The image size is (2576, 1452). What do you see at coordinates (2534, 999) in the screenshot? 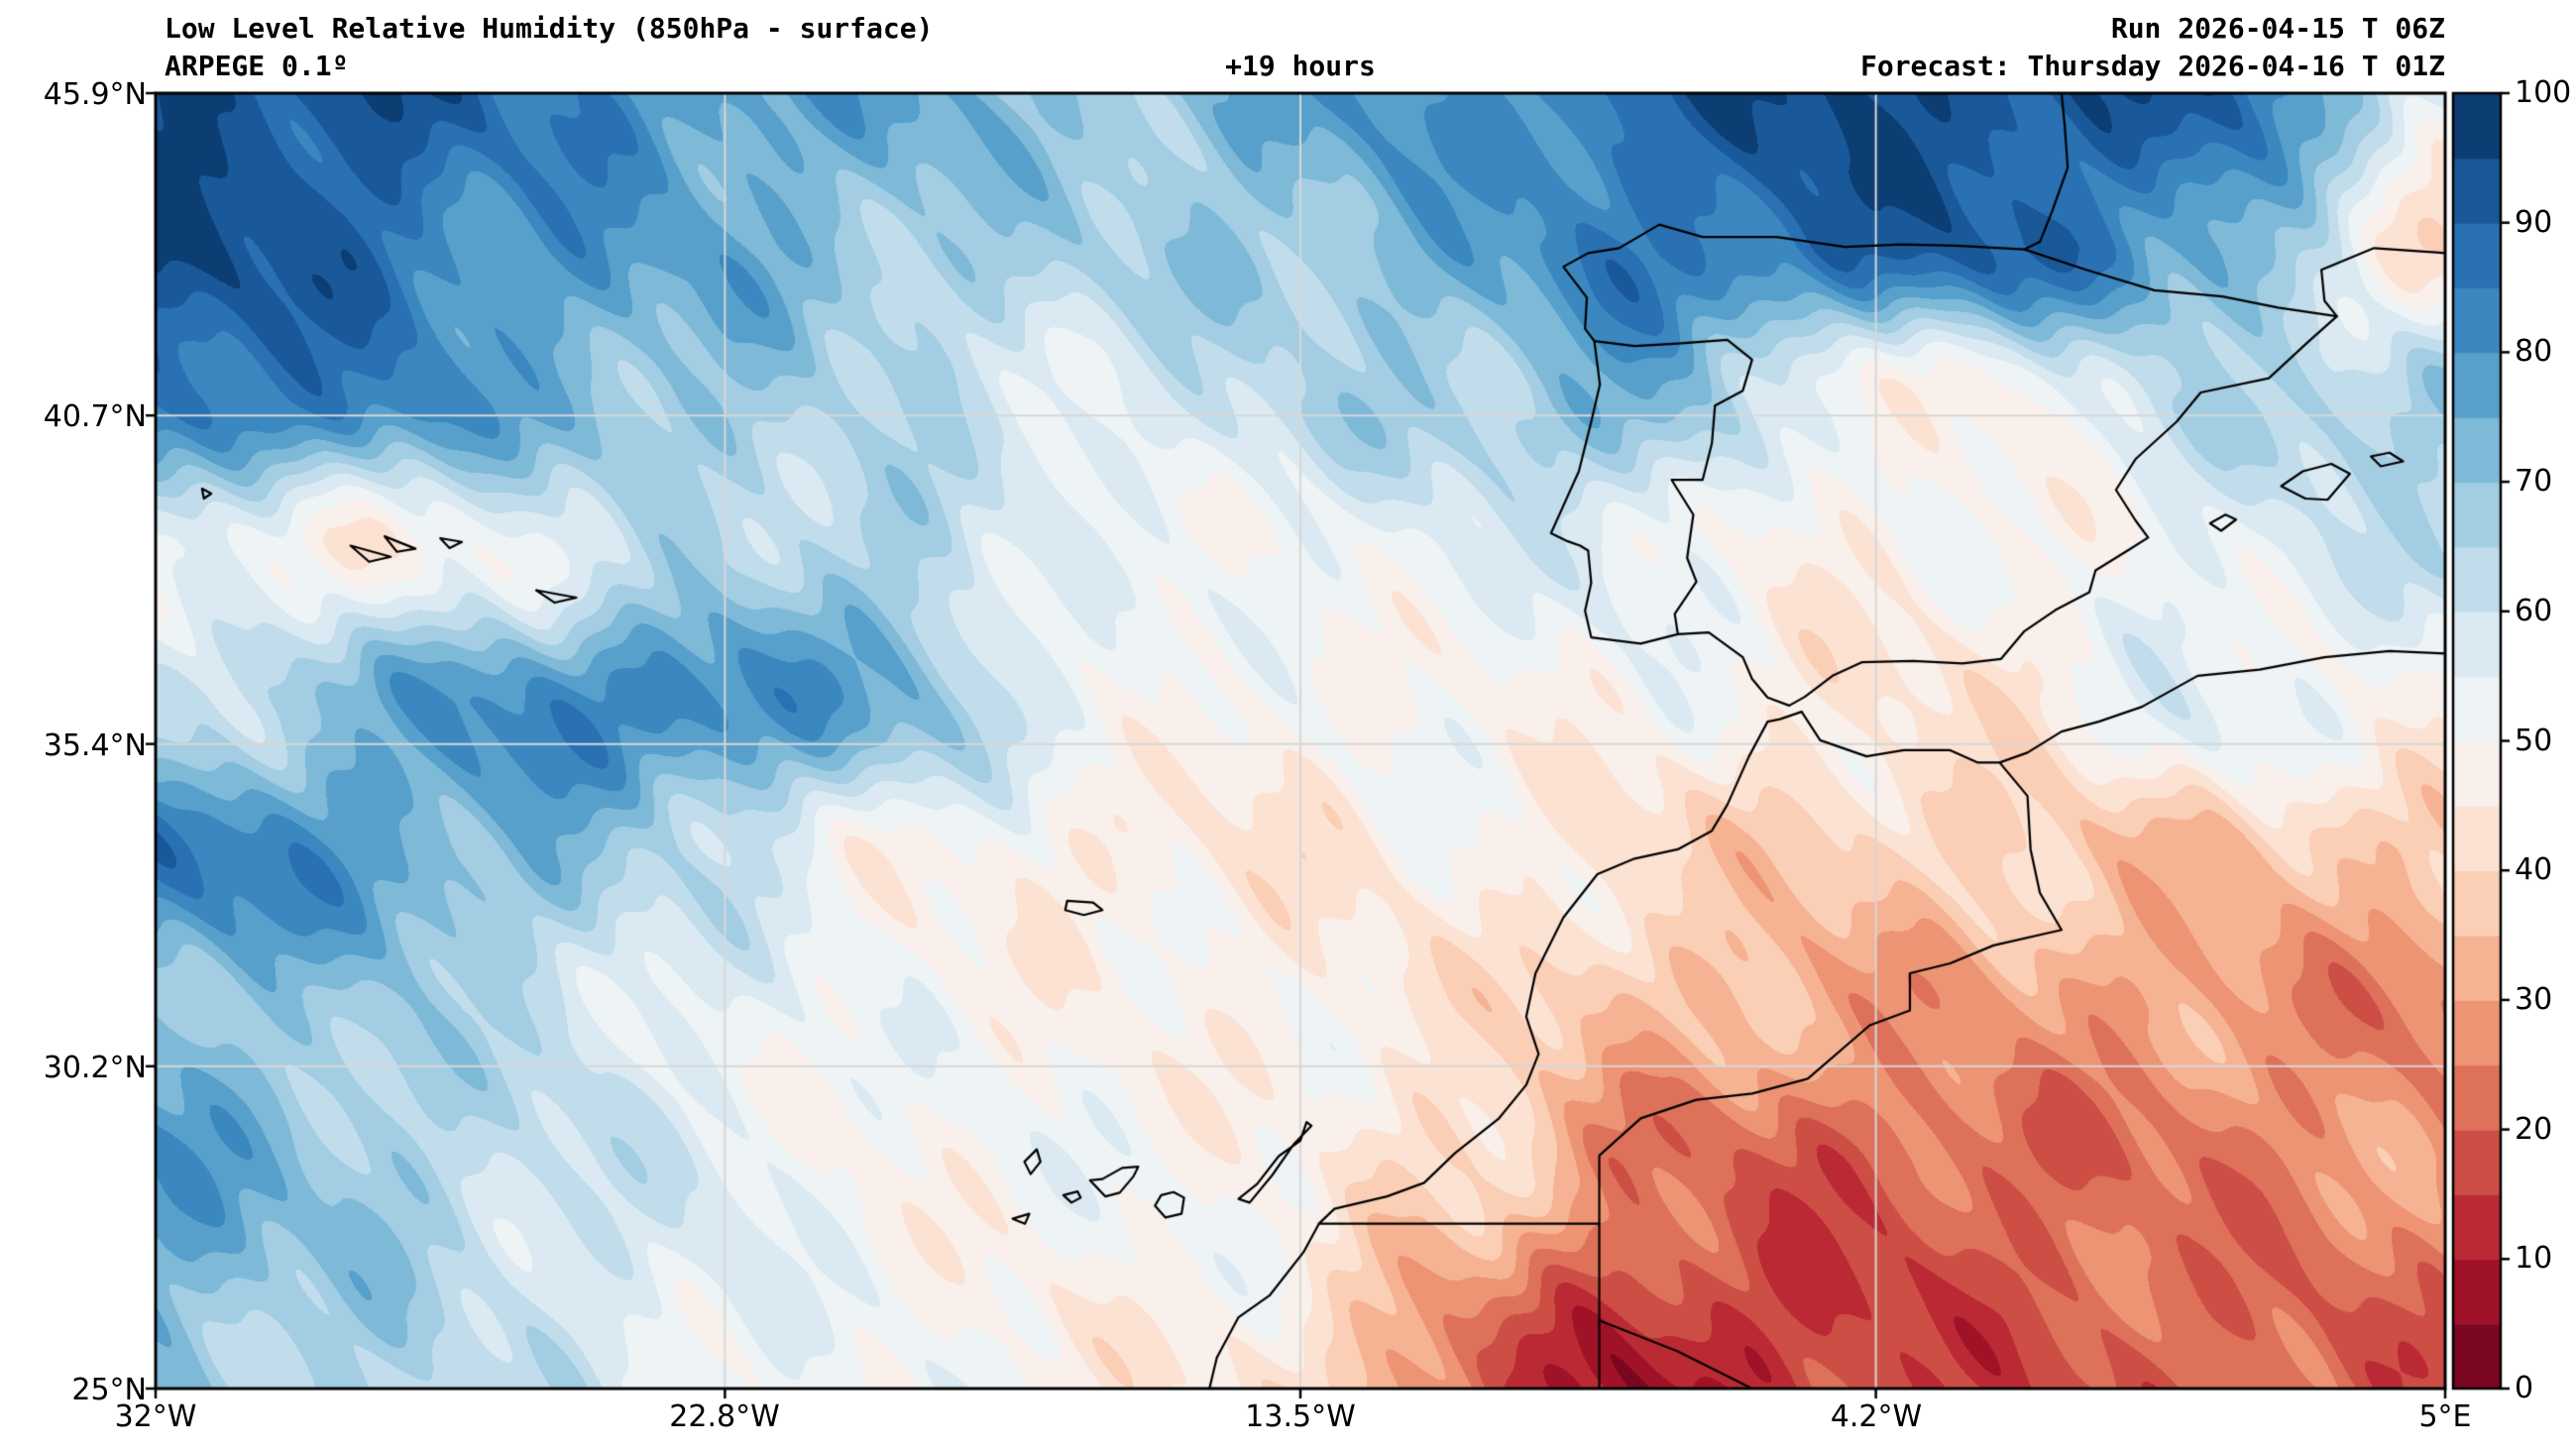
I see `colorbar-tick-30: 30` at bounding box center [2534, 999].